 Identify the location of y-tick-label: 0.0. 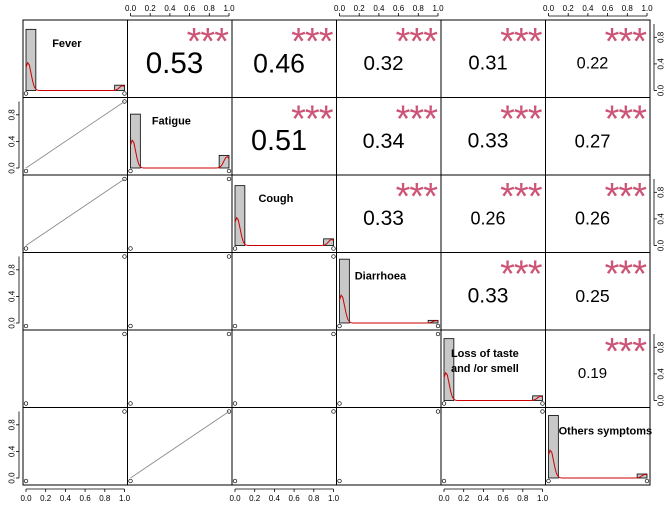
(12, 168).